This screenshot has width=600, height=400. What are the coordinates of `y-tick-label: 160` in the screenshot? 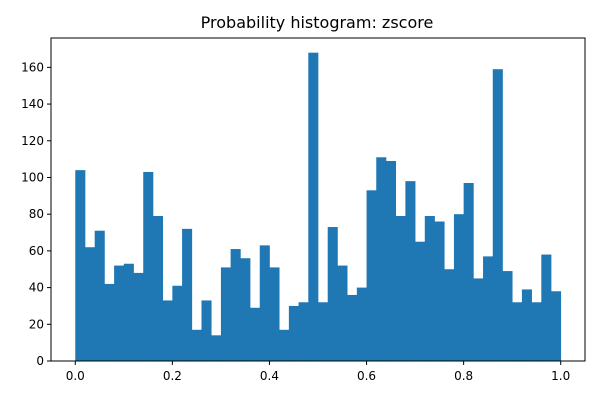 It's located at (32, 67).